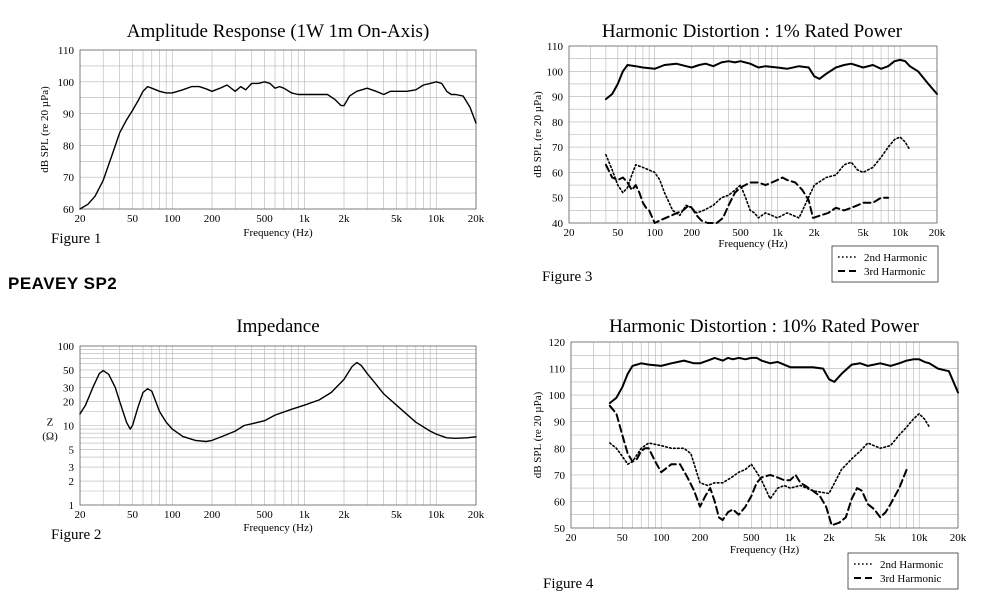 This screenshot has width=999, height=609. I want to click on figure-2-label: Figure 2, so click(76, 535).